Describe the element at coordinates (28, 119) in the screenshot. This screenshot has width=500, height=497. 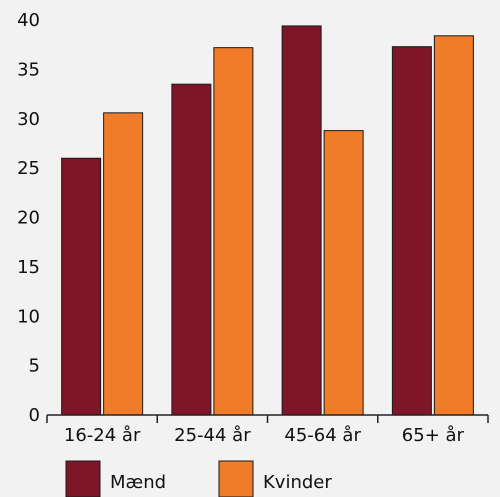
I see `y-tick-label-30: 30` at that location.